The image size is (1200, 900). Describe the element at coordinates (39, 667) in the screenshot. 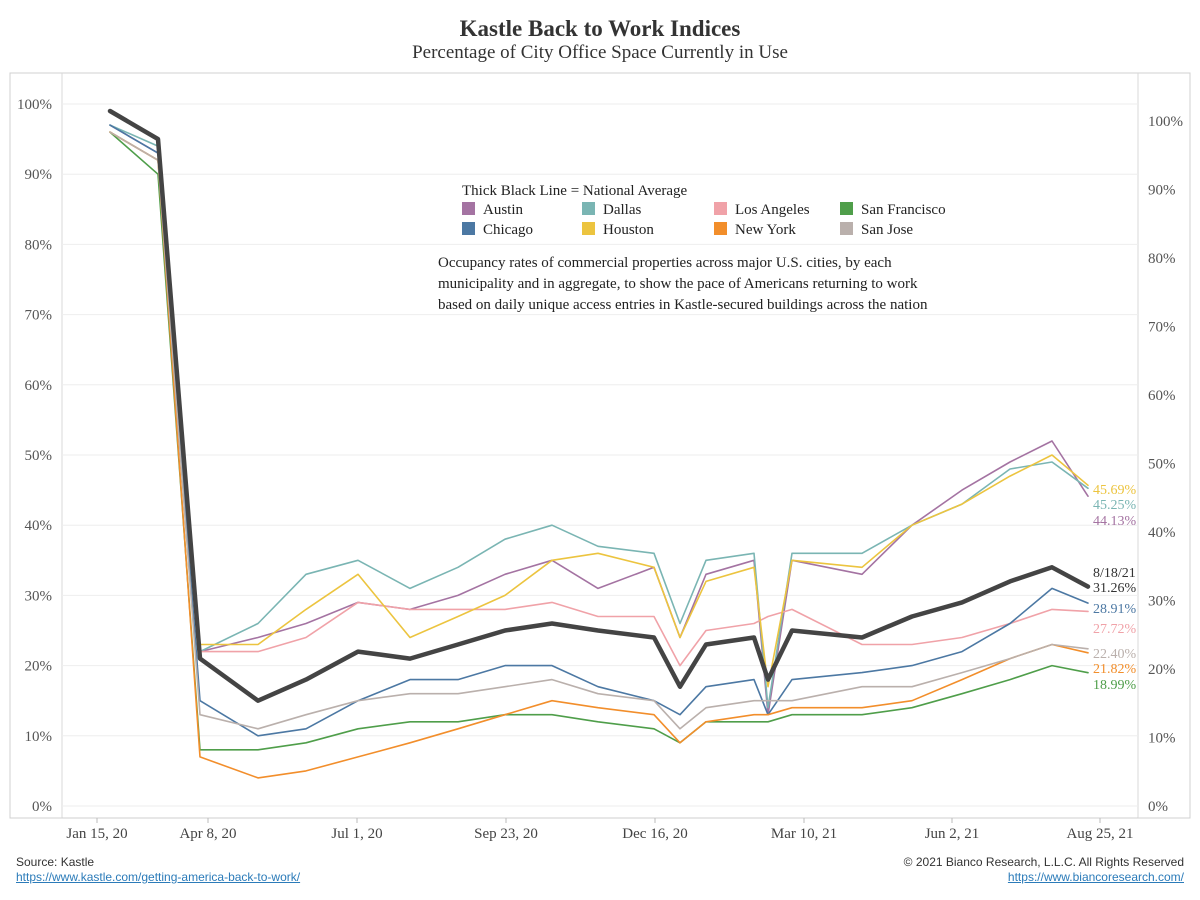

I see `y-tick-label-left: 20%` at that location.